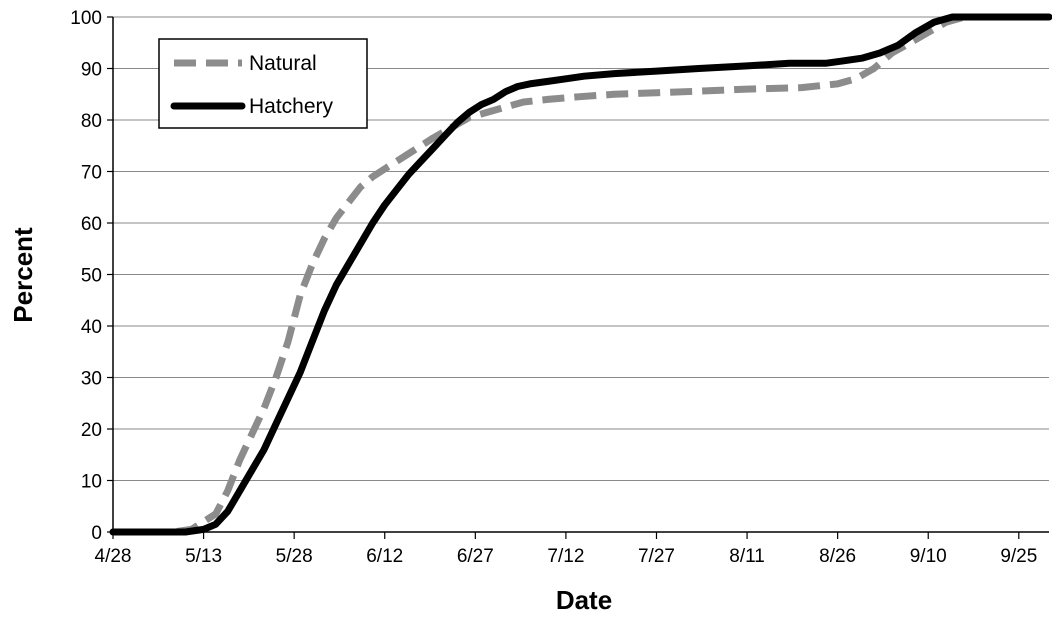 The height and width of the screenshot is (620, 1052). I want to click on y-tick-label: 10, so click(91, 482).